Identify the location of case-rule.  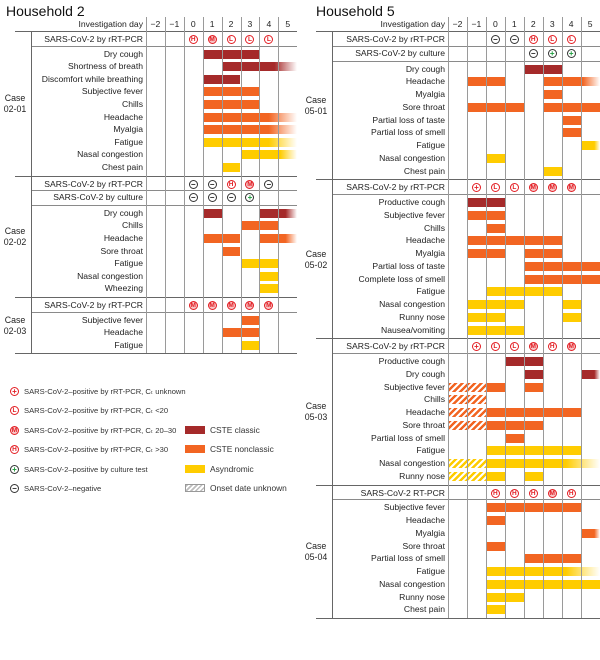
(156, 176).